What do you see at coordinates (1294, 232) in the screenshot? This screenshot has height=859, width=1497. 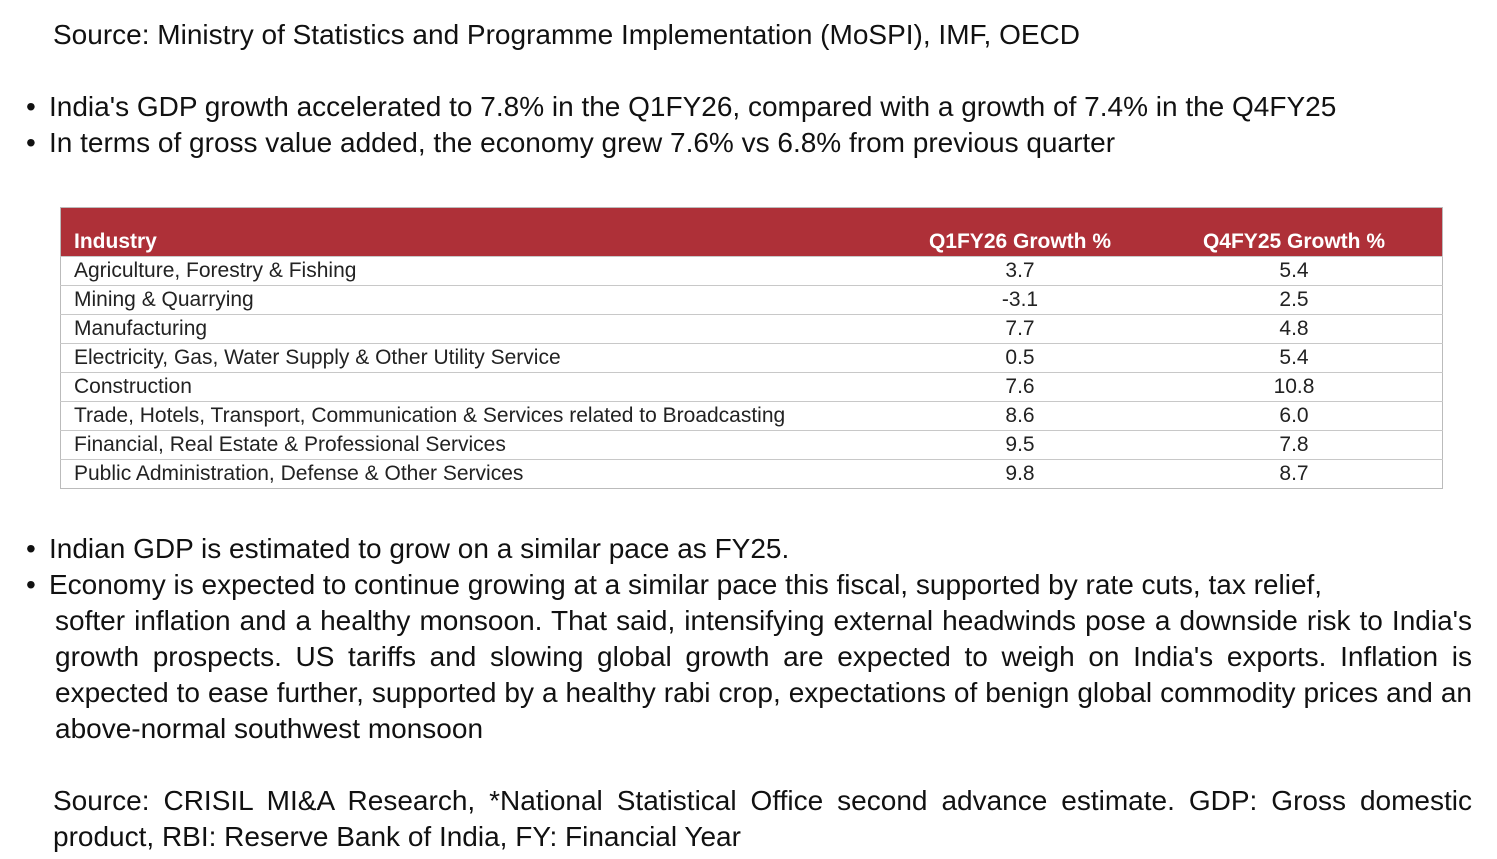 I see `header-q4fy25: Q4FY25 Growth %` at bounding box center [1294, 232].